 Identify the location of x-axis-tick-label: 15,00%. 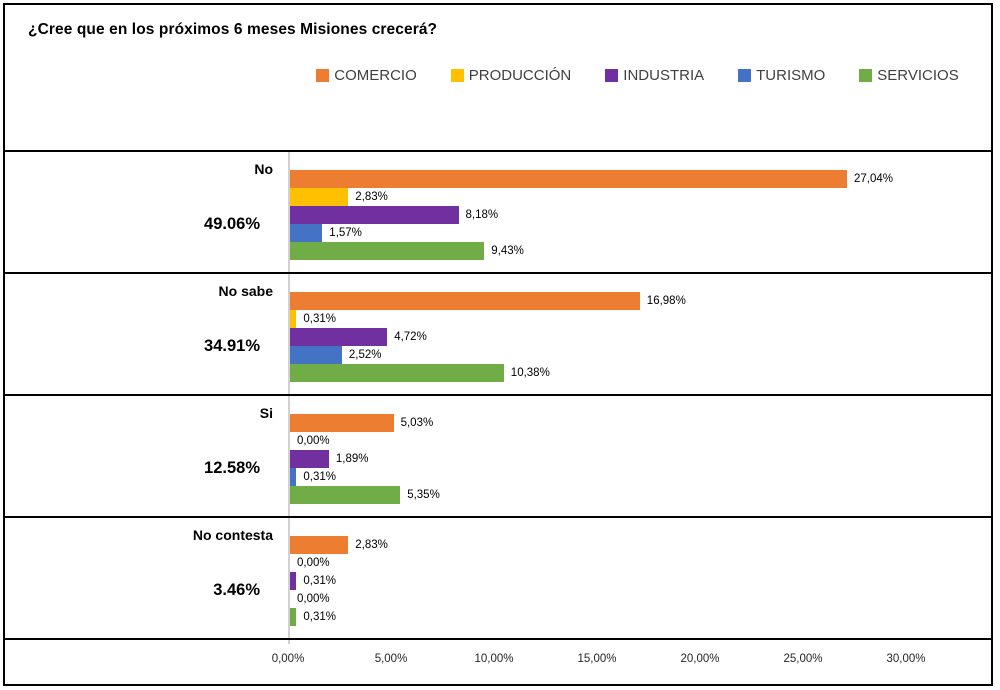
(597, 659).